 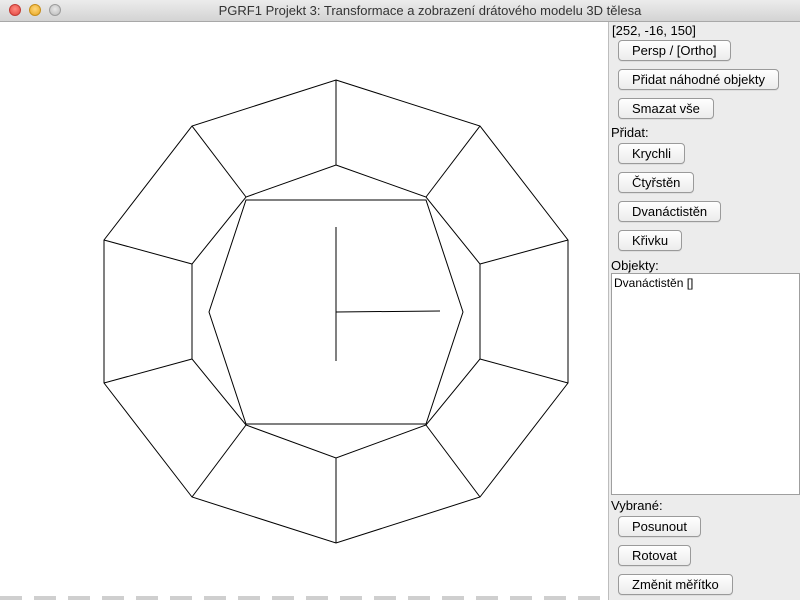 I want to click on delete-all-button: Smazat vše, so click(x=666, y=108).